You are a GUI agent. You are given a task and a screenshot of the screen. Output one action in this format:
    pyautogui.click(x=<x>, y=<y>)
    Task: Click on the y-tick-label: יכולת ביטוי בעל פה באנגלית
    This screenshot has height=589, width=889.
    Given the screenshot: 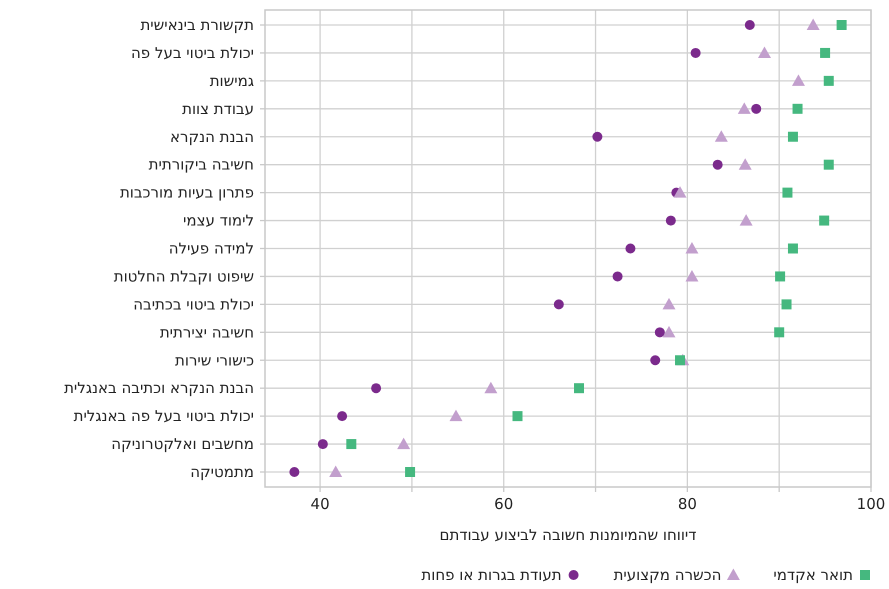 What is the action you would take?
    pyautogui.click(x=164, y=416)
    